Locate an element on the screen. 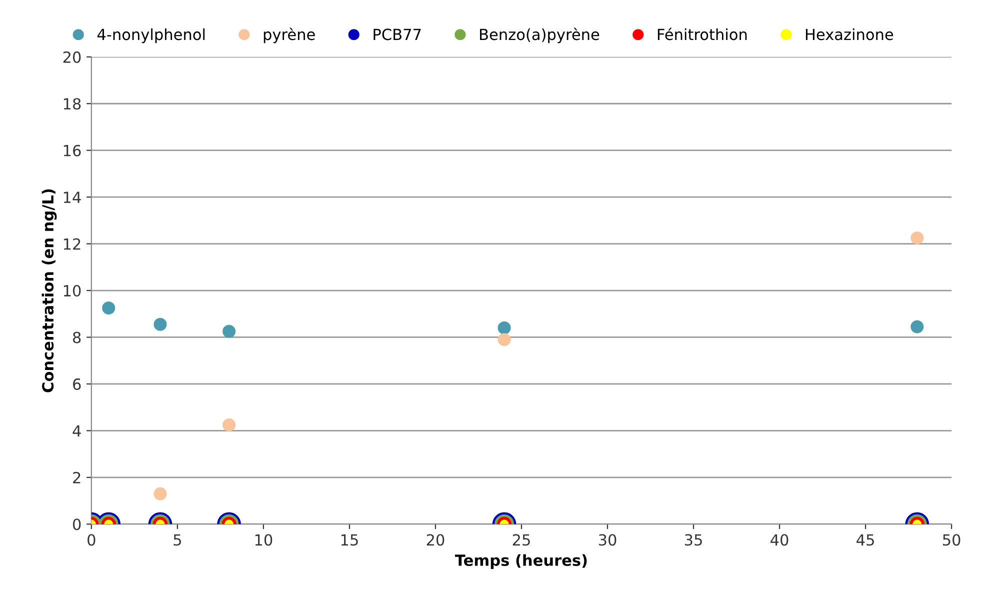 This screenshot has width=983, height=599. x-tick-label: 45 is located at coordinates (865, 540).